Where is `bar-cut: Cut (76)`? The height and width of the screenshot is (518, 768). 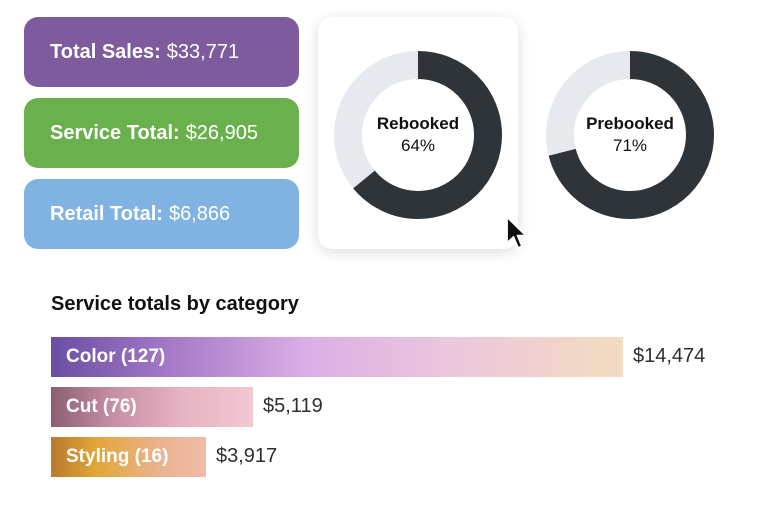 bar-cut: Cut (76) is located at coordinates (152, 407).